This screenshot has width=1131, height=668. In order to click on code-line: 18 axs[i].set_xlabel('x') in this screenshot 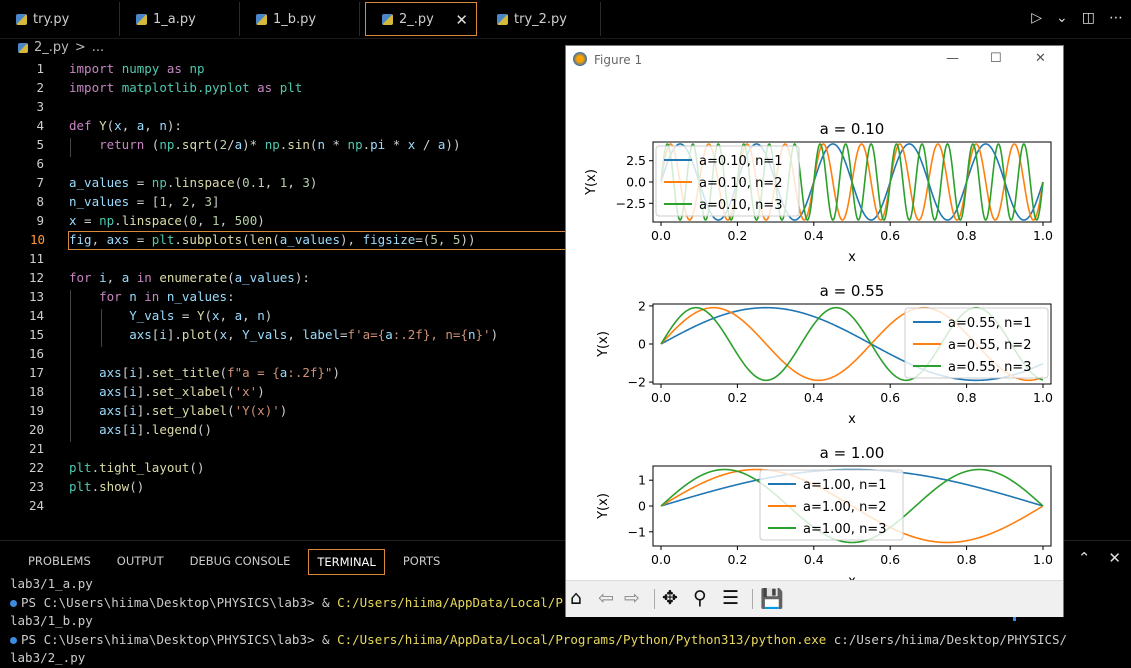, I will do `click(146, 391)`.